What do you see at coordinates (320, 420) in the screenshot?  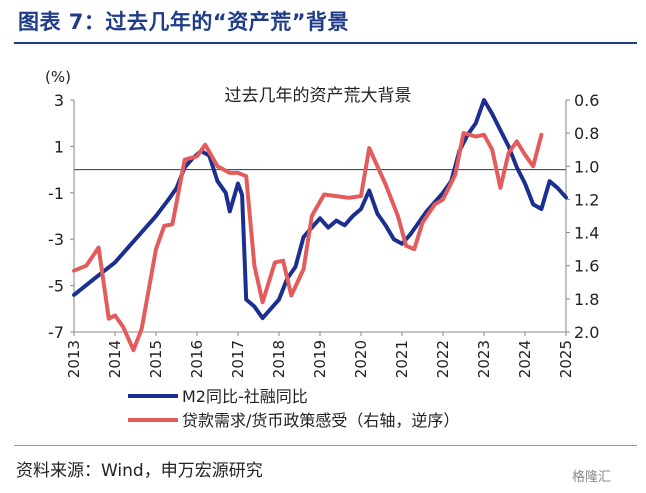 I see `legend-label: 贷款需求/货币政策感受（右轴，逆序）` at bounding box center [320, 420].